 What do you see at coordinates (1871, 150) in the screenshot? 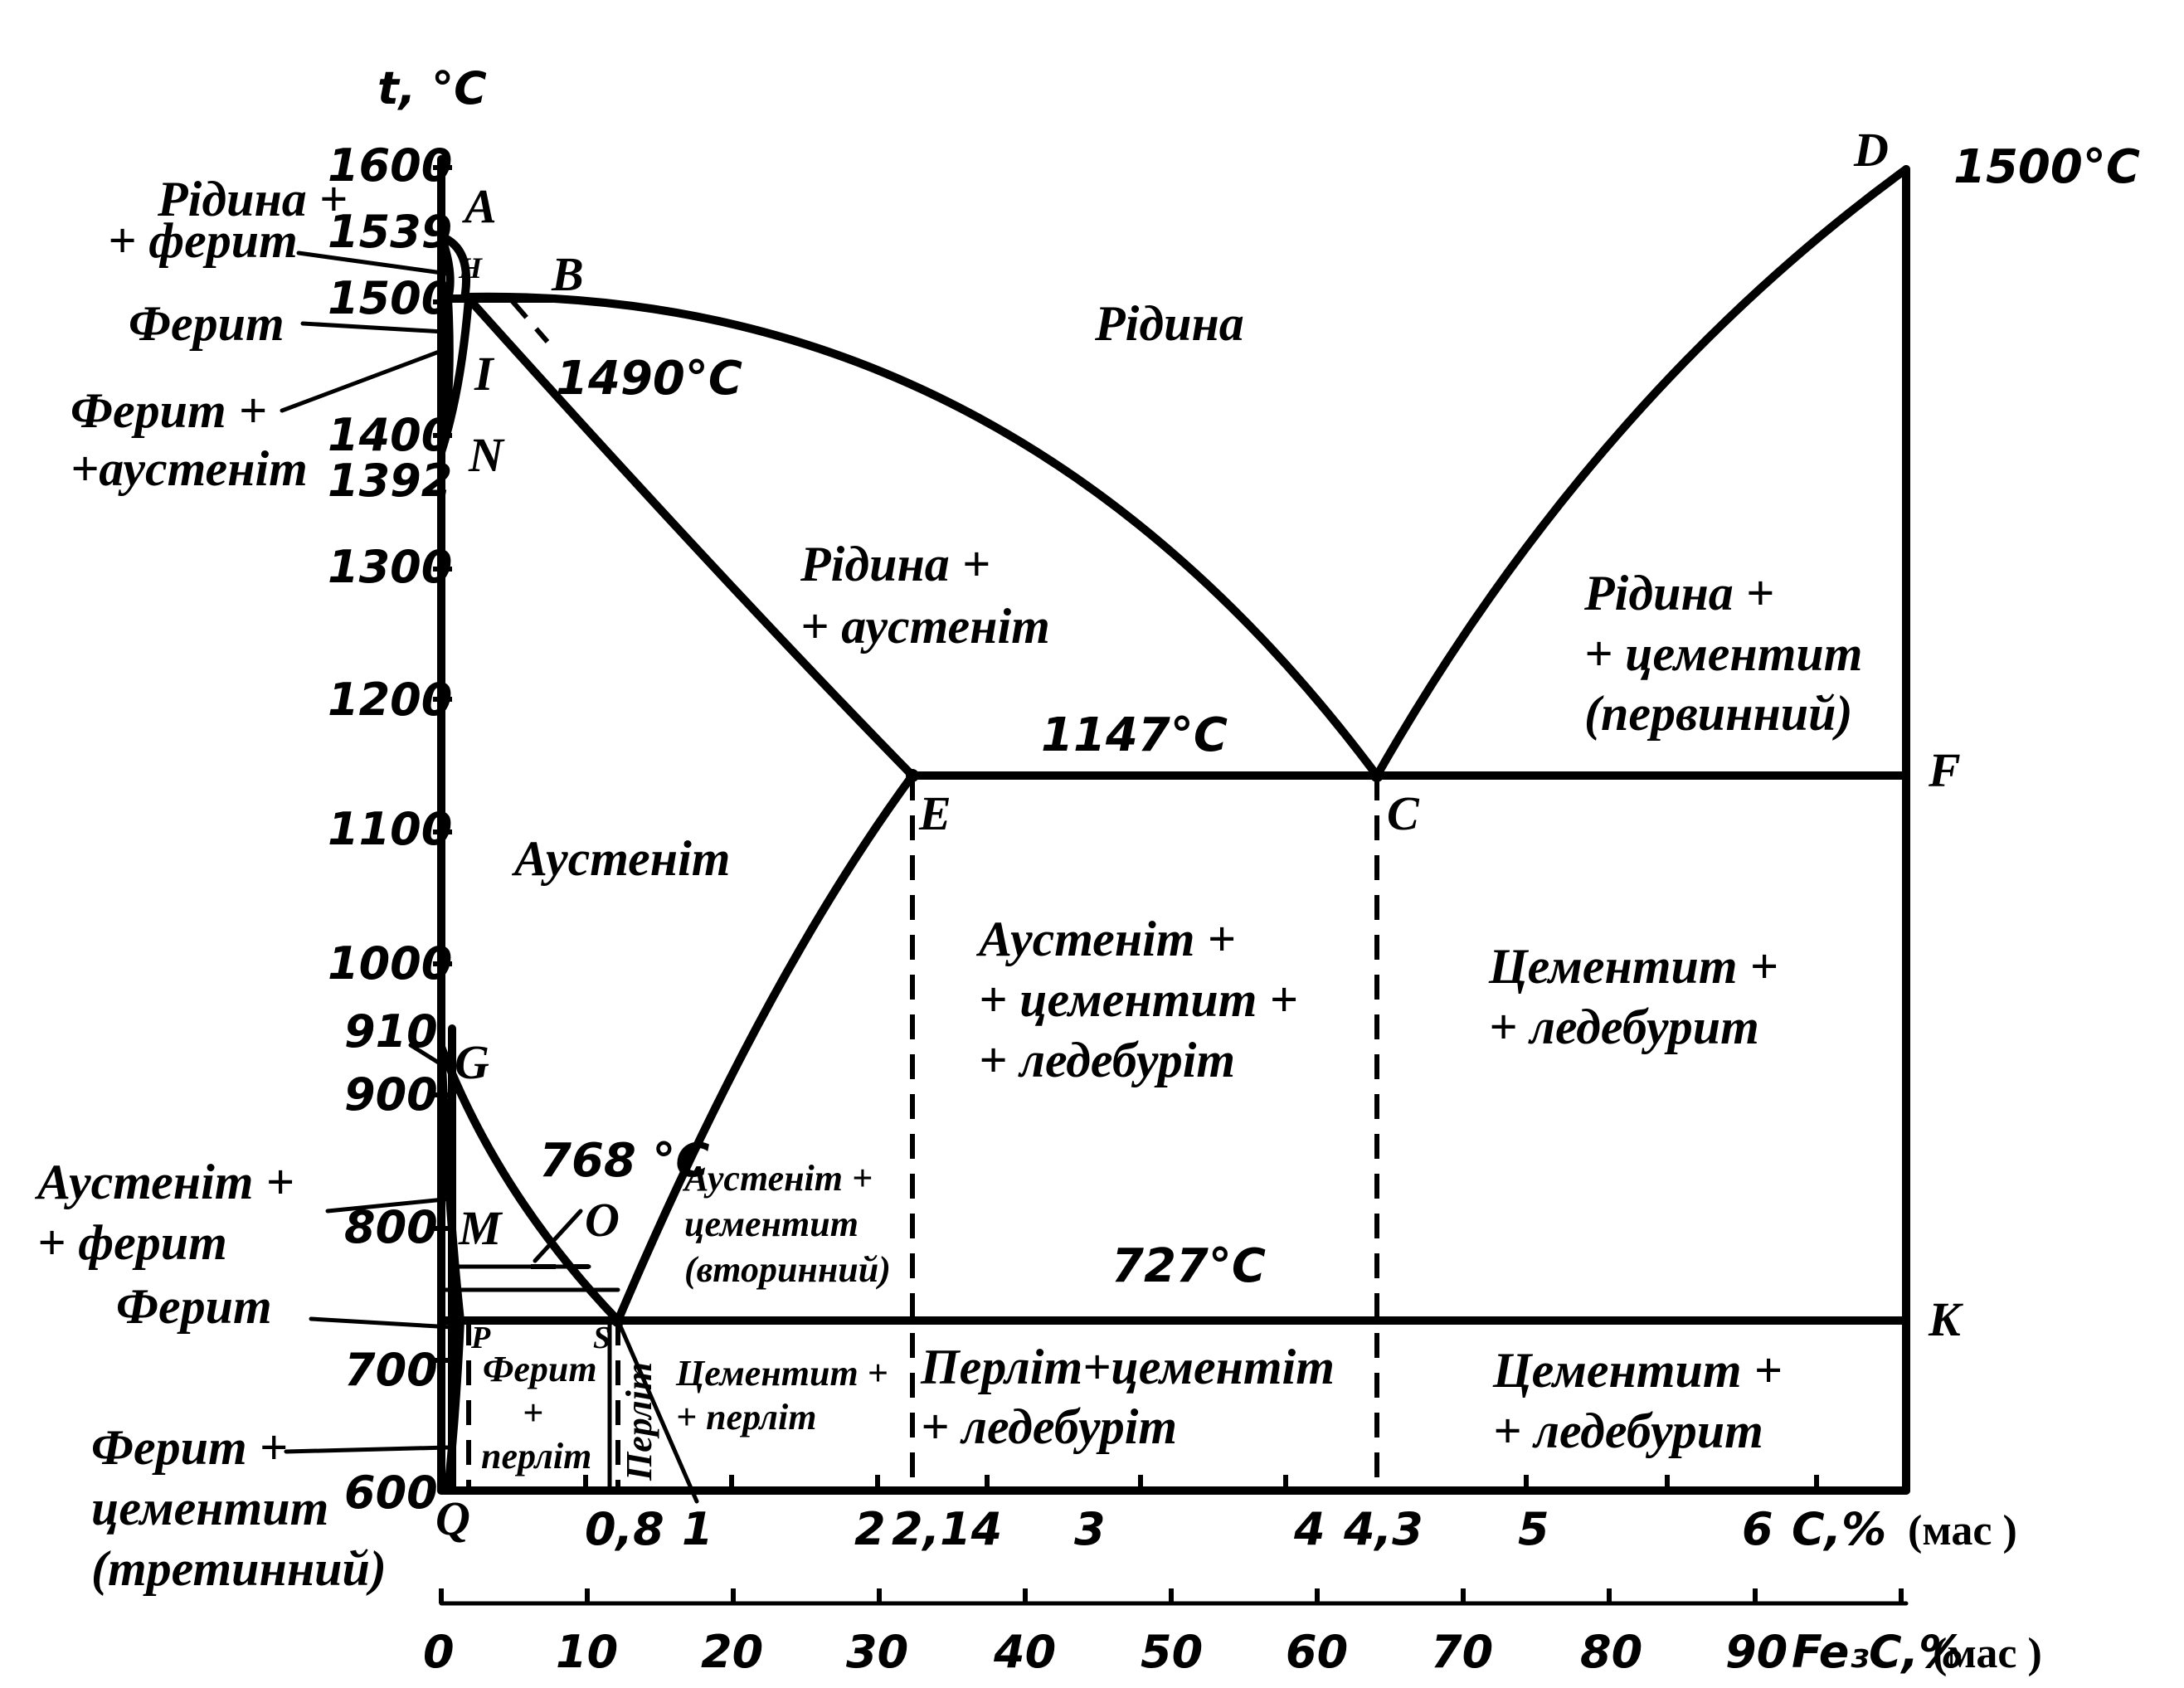
I see `point-d: D` at bounding box center [1871, 150].